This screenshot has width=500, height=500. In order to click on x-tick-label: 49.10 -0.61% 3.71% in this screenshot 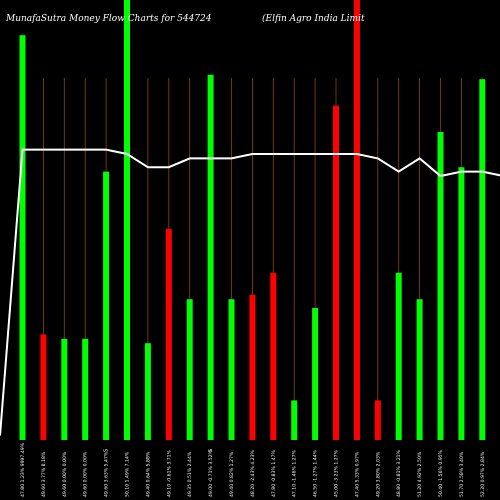, I will do `click(169, 473)`.